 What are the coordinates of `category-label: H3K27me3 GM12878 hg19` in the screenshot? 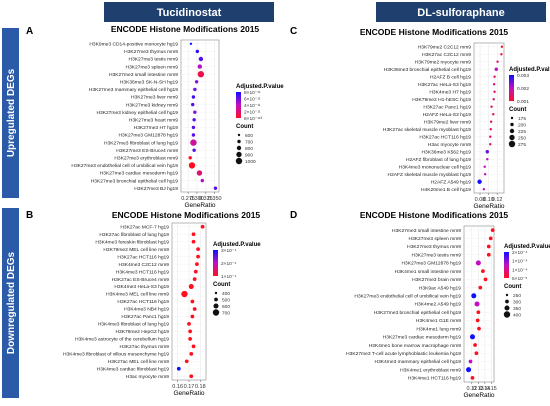 It's located at (148, 136).